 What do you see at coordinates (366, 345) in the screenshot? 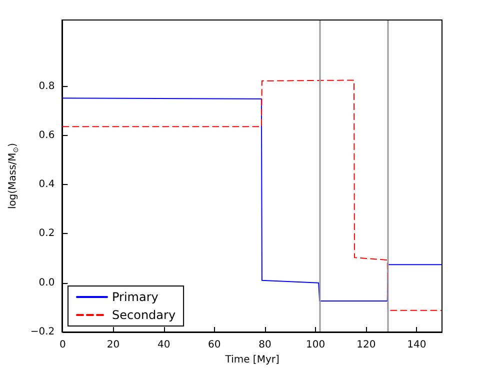
I see `x-tick-label: 120` at bounding box center [366, 345].